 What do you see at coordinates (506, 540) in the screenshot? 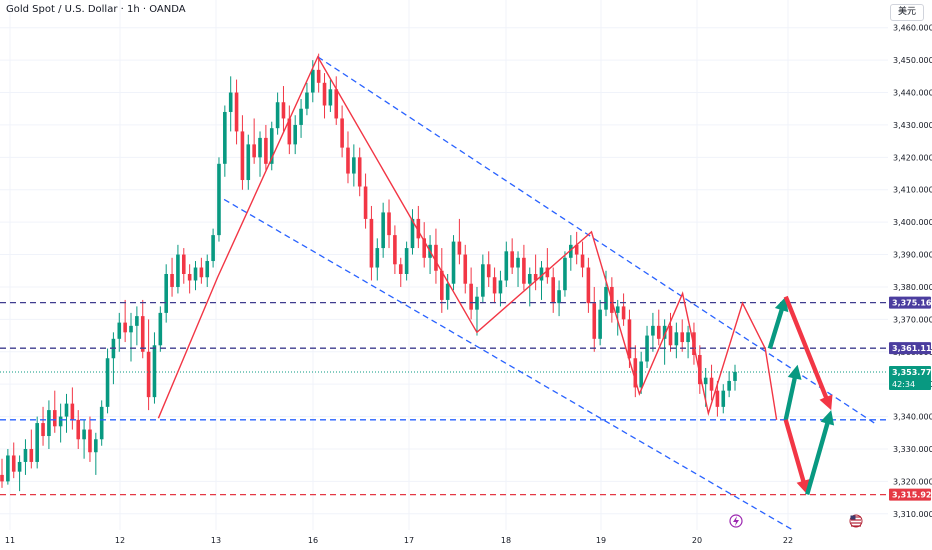
I see `x-tick-label: 18` at bounding box center [506, 540].